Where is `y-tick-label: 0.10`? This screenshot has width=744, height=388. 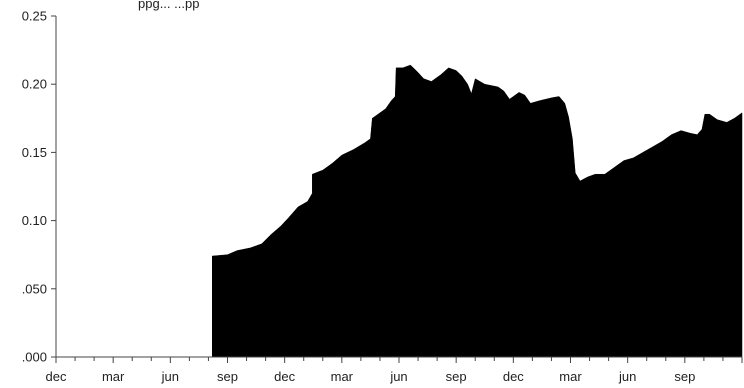
y-tick-label: 0.10 is located at coordinates (34, 220).